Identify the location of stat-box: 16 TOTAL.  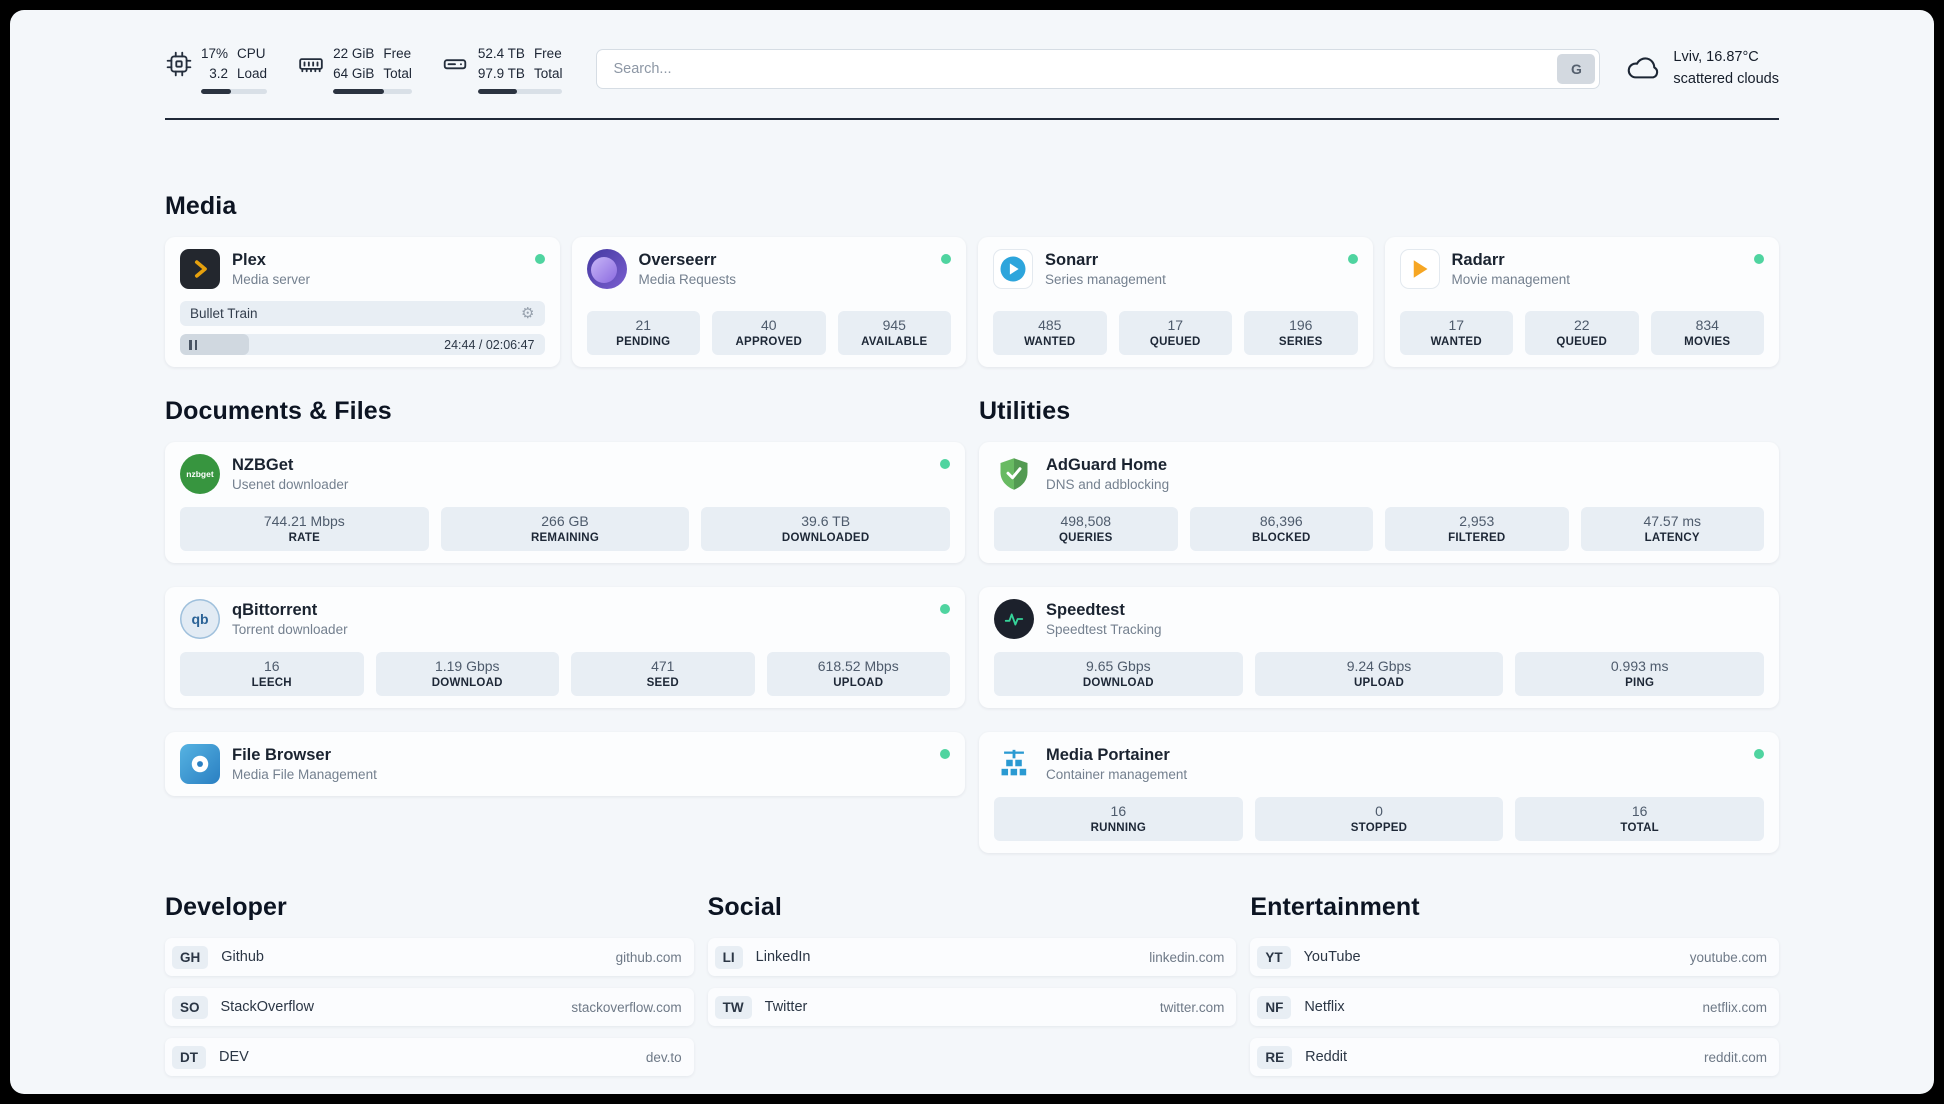
(1639, 819).